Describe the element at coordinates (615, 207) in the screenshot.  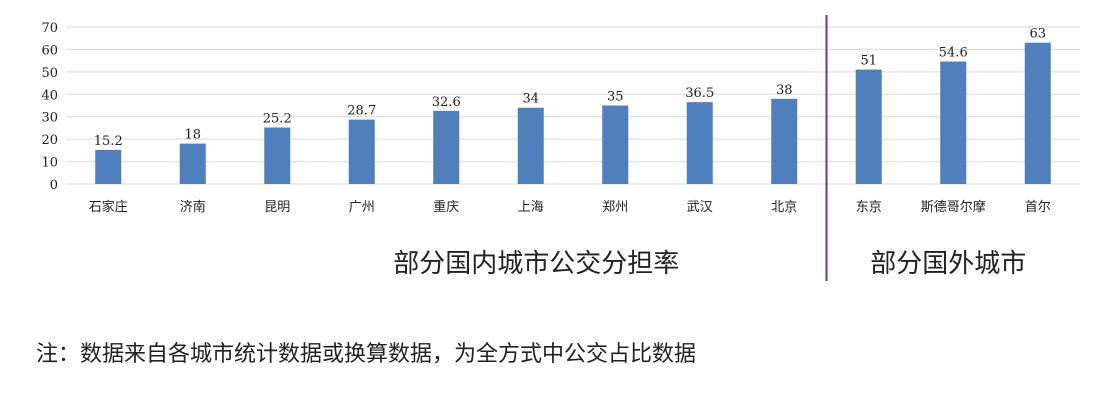
I see `category-label: 郑州` at that location.